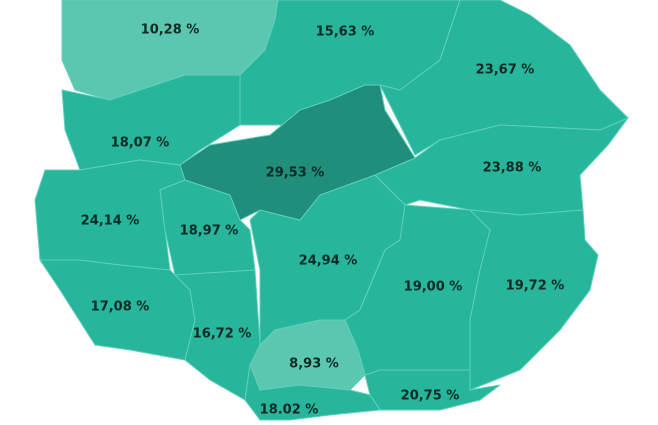 The width and height of the screenshot is (658, 425). What do you see at coordinates (209, 231) in the screenshot?
I see `region-label: 18,97 %` at bounding box center [209, 231].